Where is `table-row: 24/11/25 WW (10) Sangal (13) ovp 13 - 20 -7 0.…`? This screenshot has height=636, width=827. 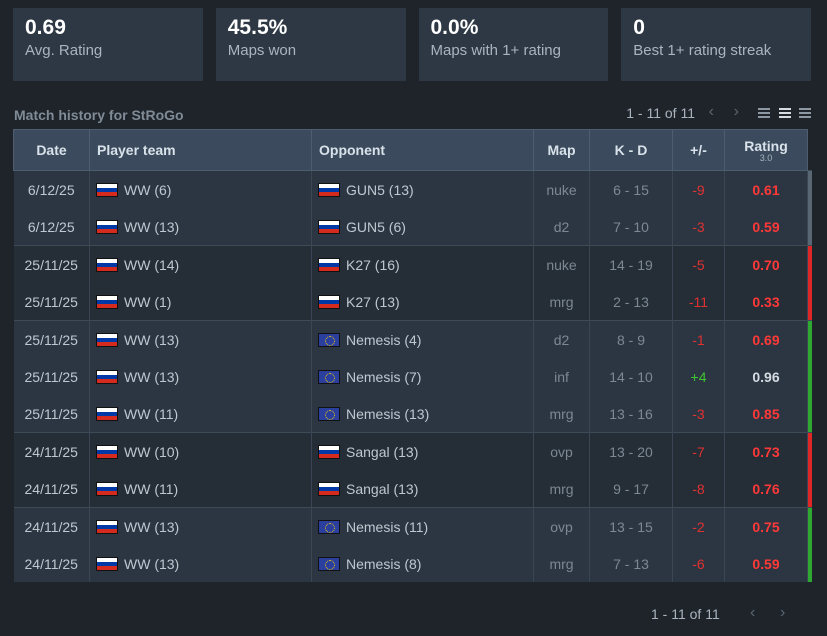
table-row: 24/11/25 WW (10) Sangal (13) ovp 13 - 20 -7 0.… is located at coordinates (412, 451).